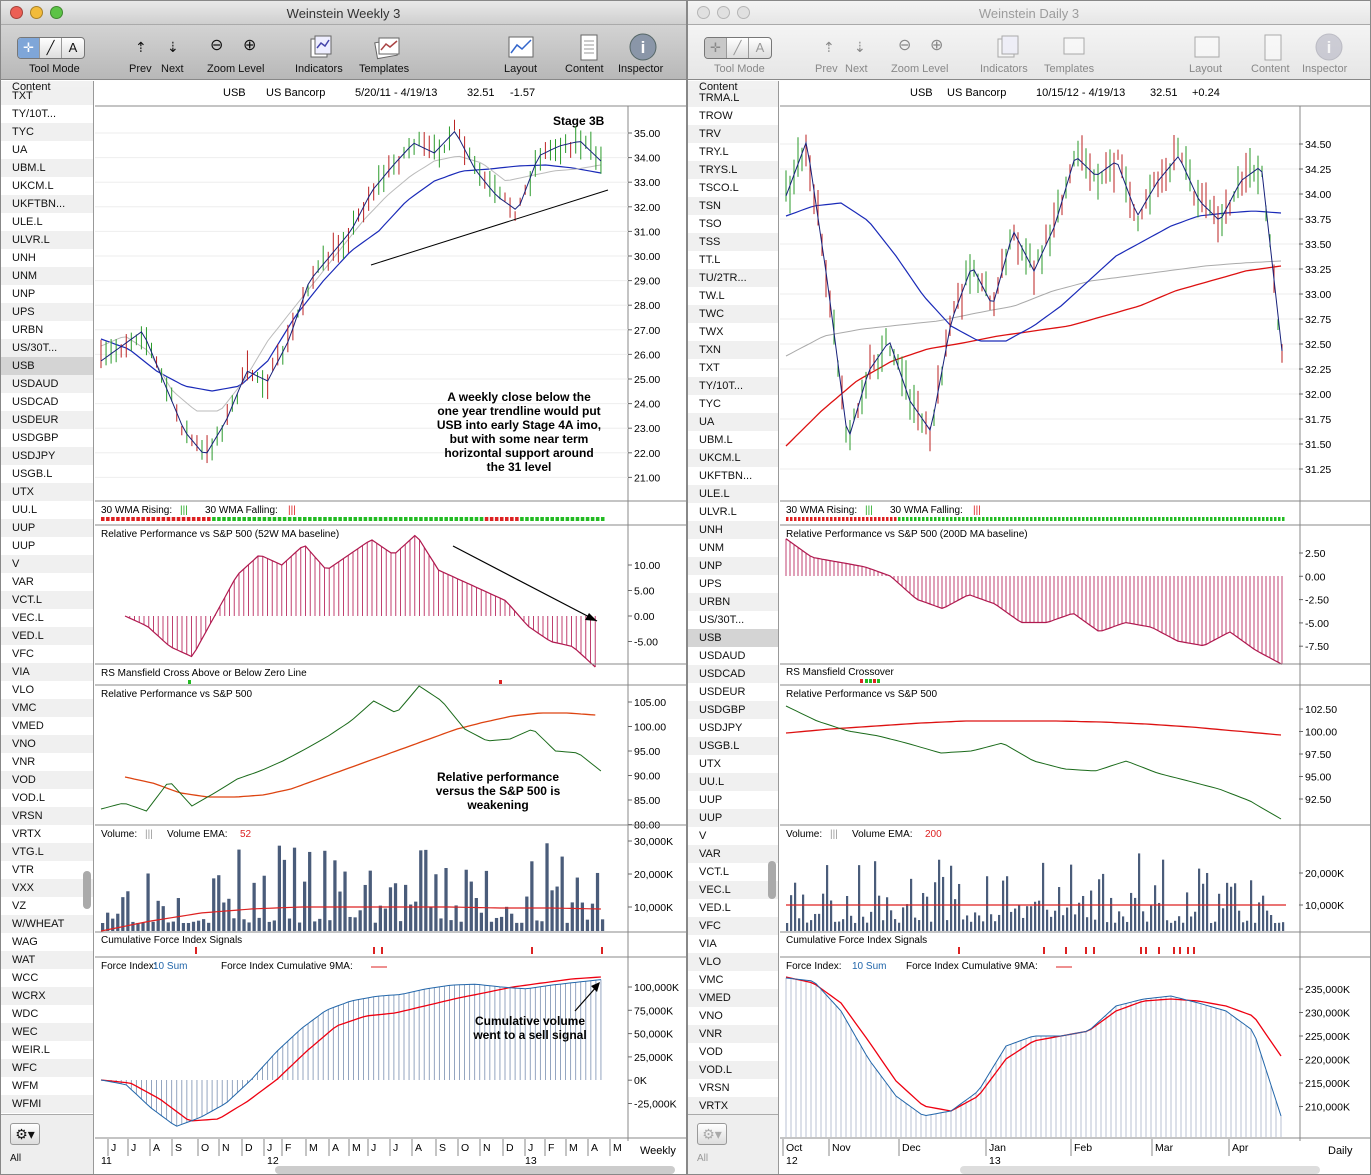  I want to click on symbol-list-item: TRY.L, so click(714, 152).